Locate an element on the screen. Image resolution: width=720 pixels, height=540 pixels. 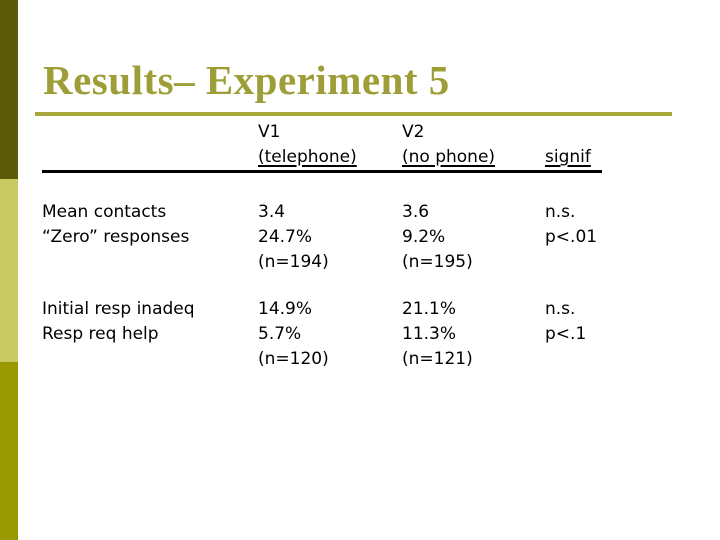
v1-sample-size: (n=120) is located at coordinates (293, 359).